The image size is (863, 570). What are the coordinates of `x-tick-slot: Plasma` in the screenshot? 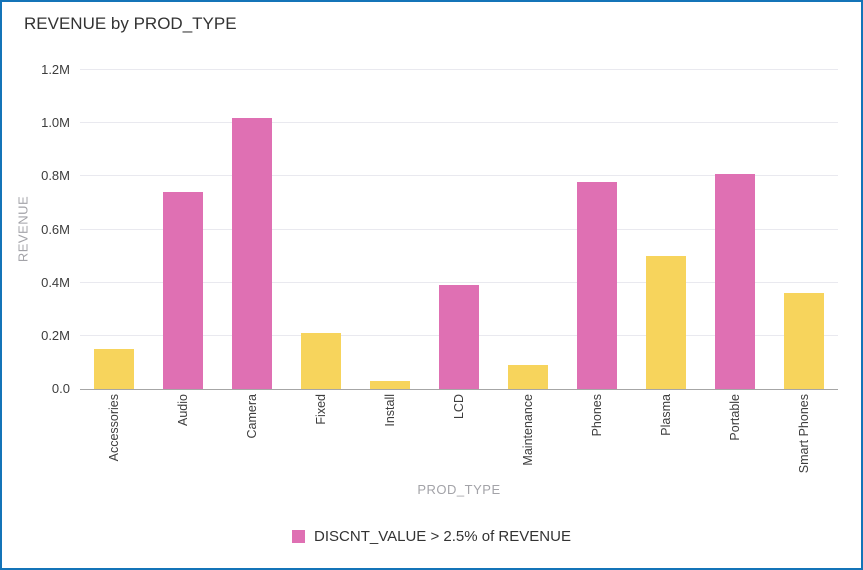 It's located at (665, 441).